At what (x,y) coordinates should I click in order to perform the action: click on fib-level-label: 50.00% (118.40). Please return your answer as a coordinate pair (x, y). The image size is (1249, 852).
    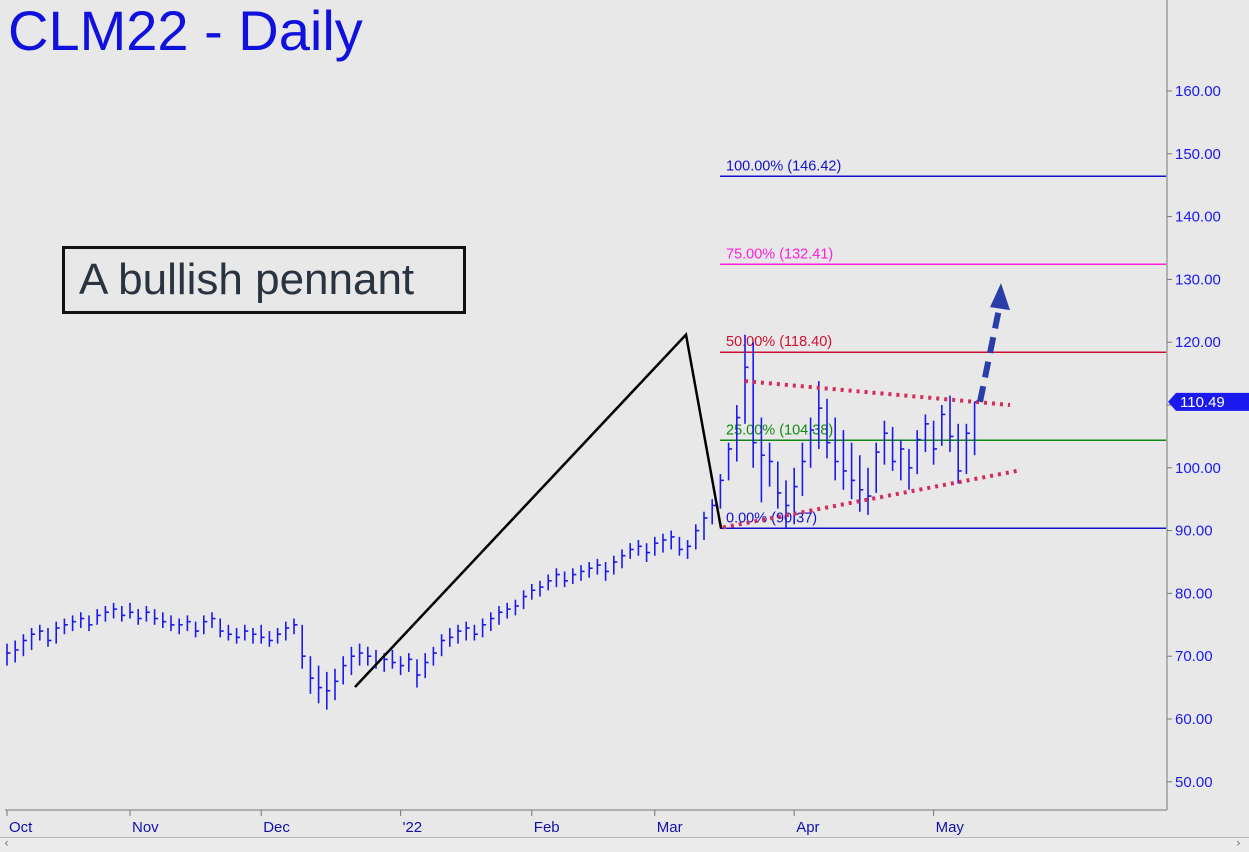
    Looking at the image, I should click on (779, 342).